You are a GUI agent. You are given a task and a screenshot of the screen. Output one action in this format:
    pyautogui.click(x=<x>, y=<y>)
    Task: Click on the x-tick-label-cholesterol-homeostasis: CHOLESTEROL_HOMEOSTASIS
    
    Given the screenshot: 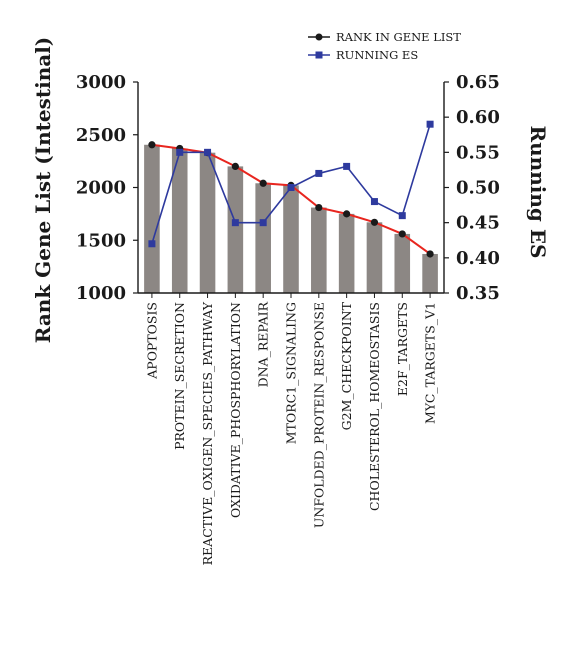 What is the action you would take?
    pyautogui.click(x=374, y=406)
    